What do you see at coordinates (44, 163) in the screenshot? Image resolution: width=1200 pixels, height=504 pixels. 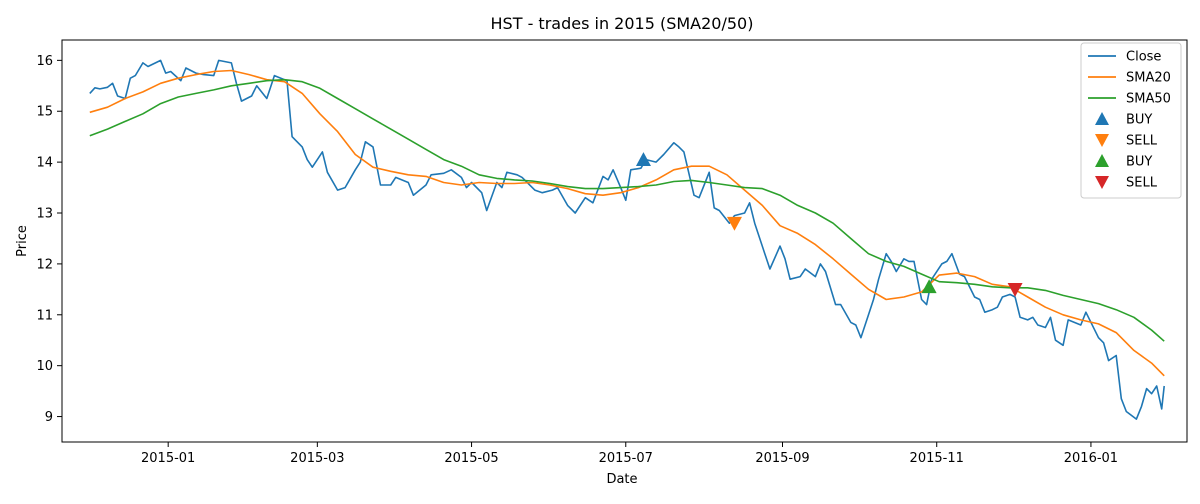 I see `y-tick-label: 14` at bounding box center [44, 163].